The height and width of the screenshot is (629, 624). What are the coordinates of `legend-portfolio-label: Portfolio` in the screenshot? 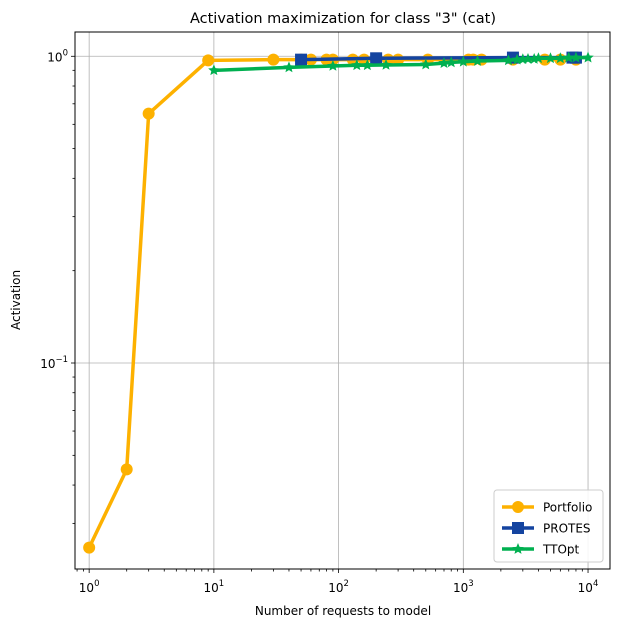 It's located at (567, 508).